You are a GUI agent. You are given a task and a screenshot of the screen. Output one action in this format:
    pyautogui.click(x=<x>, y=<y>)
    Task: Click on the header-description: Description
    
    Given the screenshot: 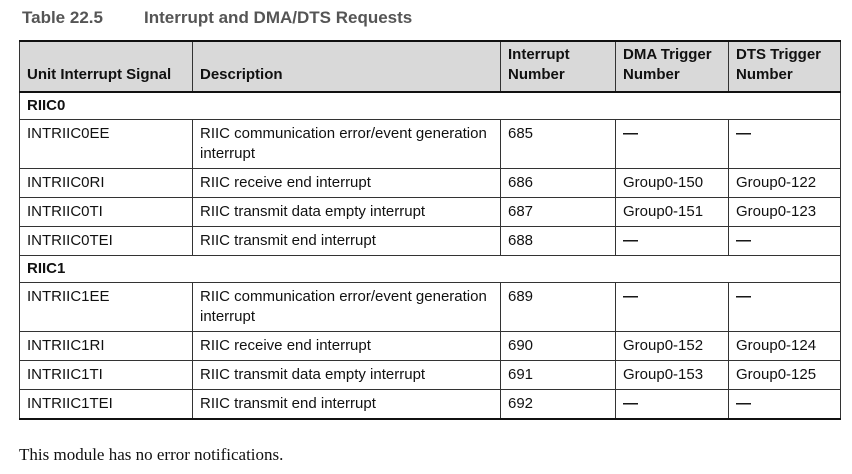 What is the action you would take?
    pyautogui.click(x=346, y=66)
    